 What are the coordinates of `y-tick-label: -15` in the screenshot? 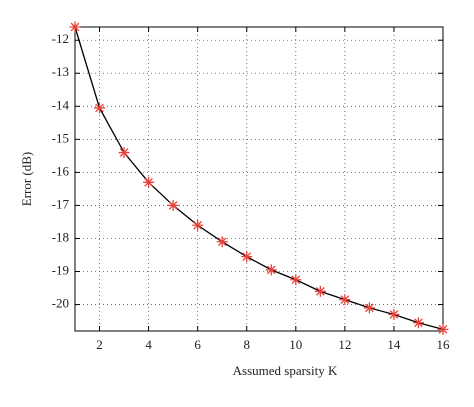 It's located at (60, 137).